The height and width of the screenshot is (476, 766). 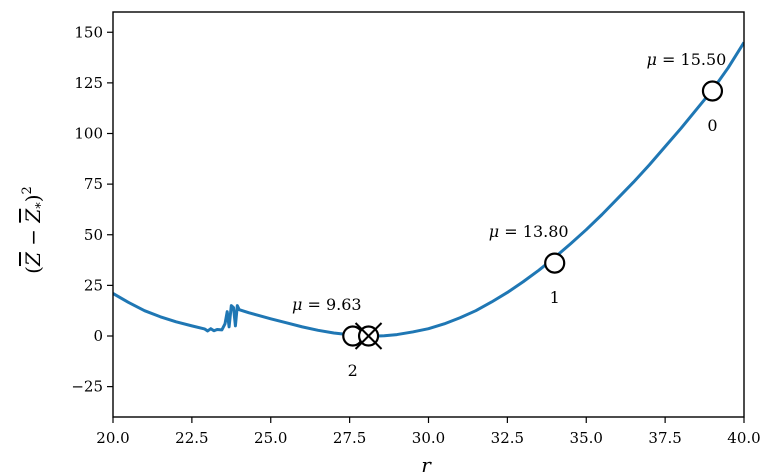 What do you see at coordinates (93, 235) in the screenshot?
I see `y-tick-label: 50` at bounding box center [93, 235].